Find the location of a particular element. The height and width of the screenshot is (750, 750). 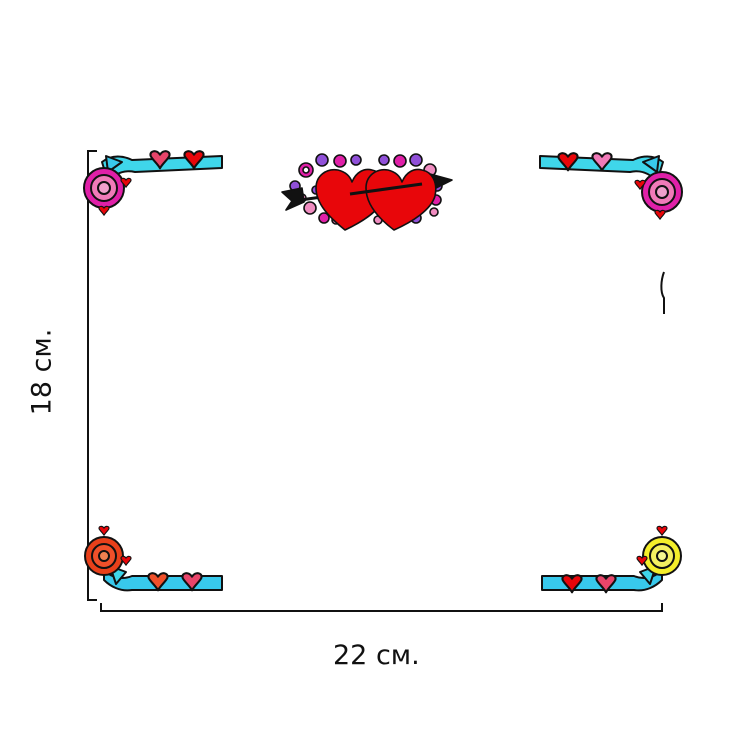

orange-rosette-bottom-left is located at coordinates (104, 556).